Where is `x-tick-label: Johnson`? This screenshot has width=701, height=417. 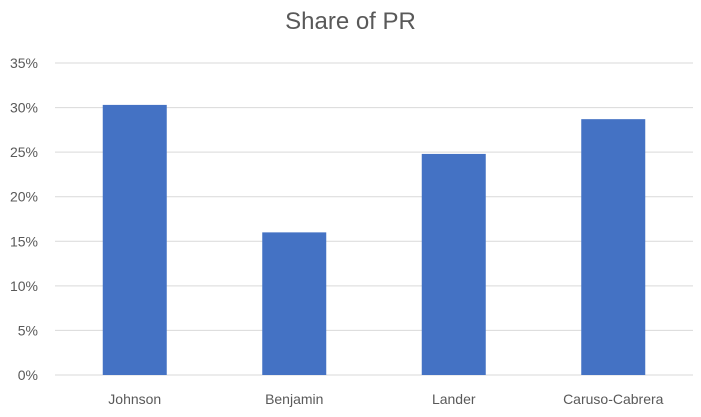
x-tick-label: Johnson is located at coordinates (134, 399).